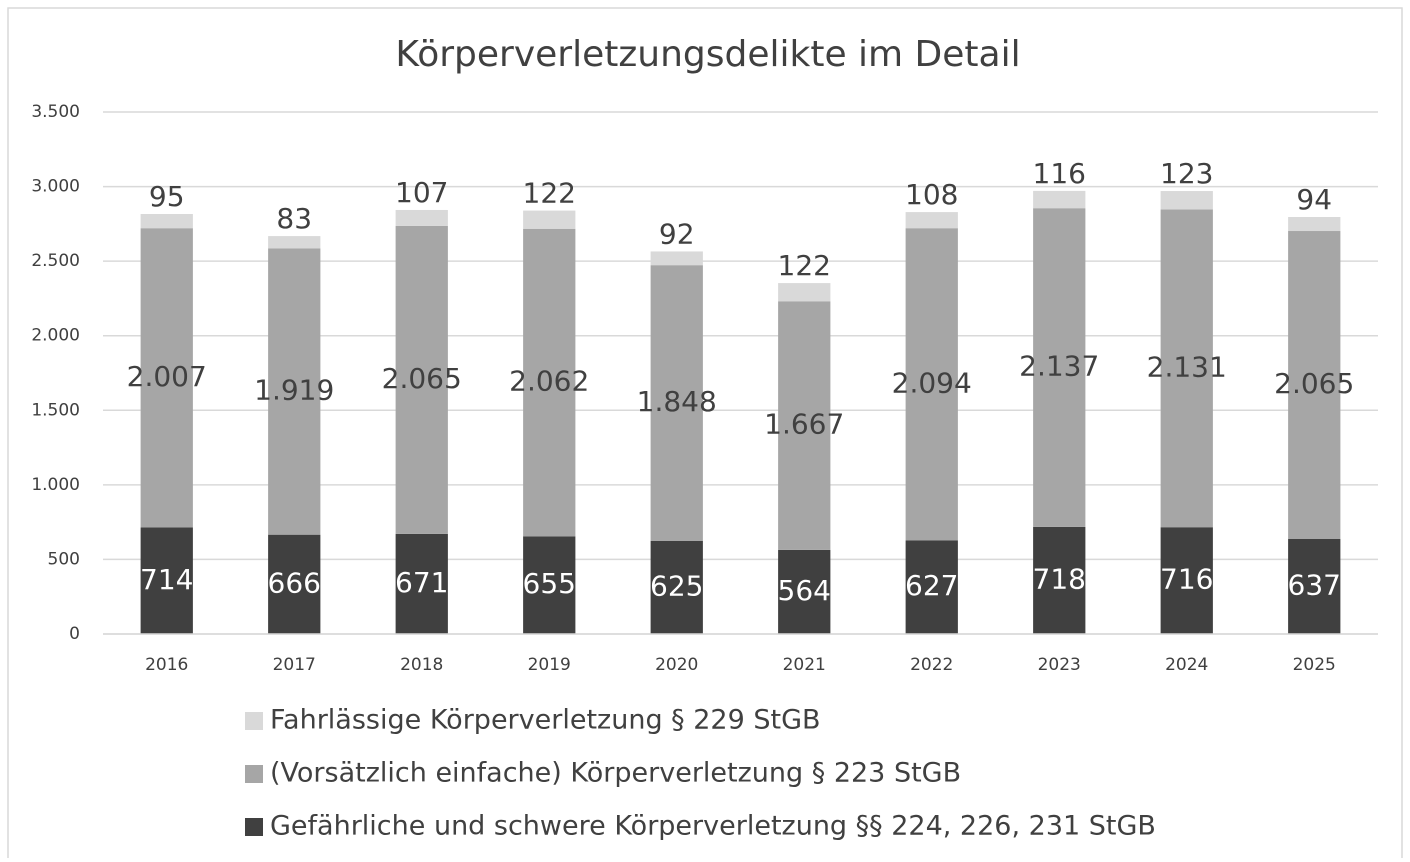  I want to click on data-label: 107, so click(421, 192).